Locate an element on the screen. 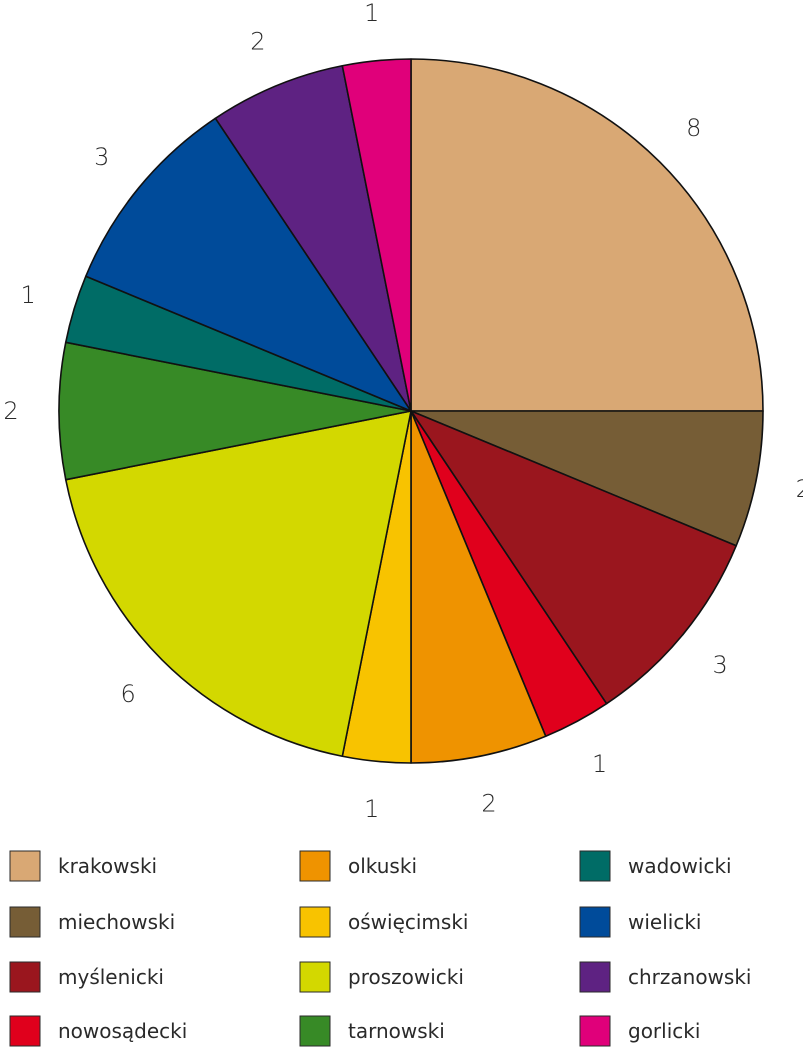 This screenshot has height=1059, width=803. data-label-miechowski: 2 is located at coordinates (799, 489).